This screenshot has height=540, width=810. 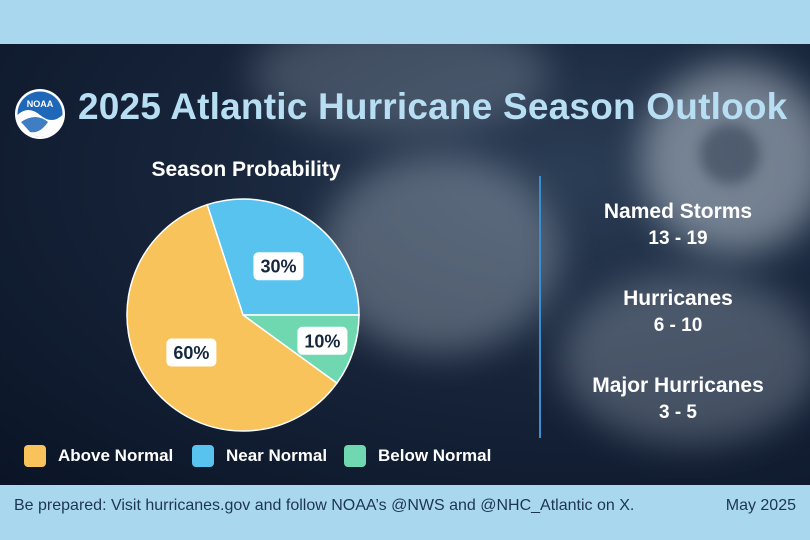 I want to click on stat-value: 3 - 5, so click(x=678, y=412).